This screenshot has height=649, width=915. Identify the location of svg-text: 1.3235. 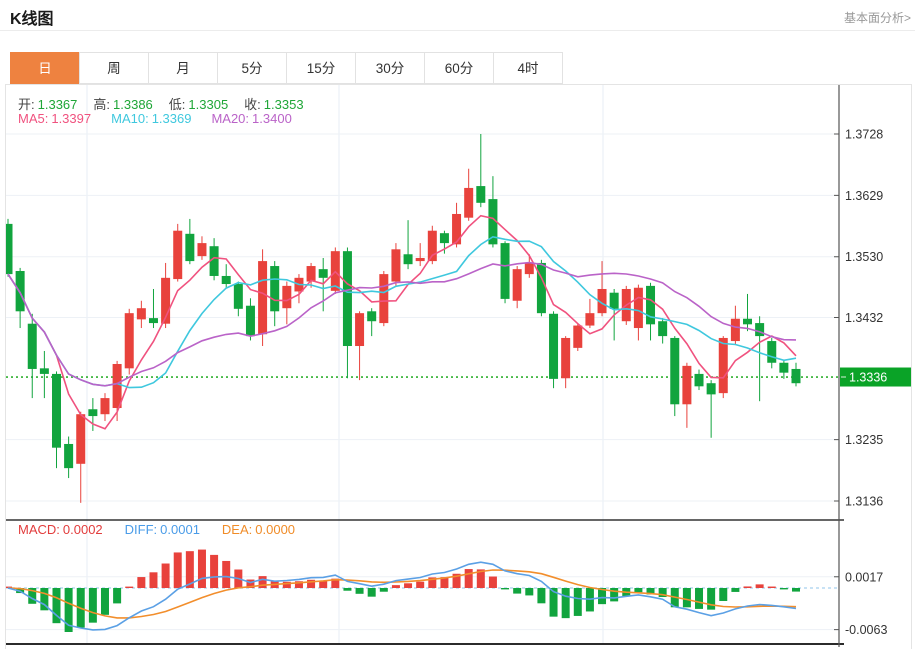
(864, 440).